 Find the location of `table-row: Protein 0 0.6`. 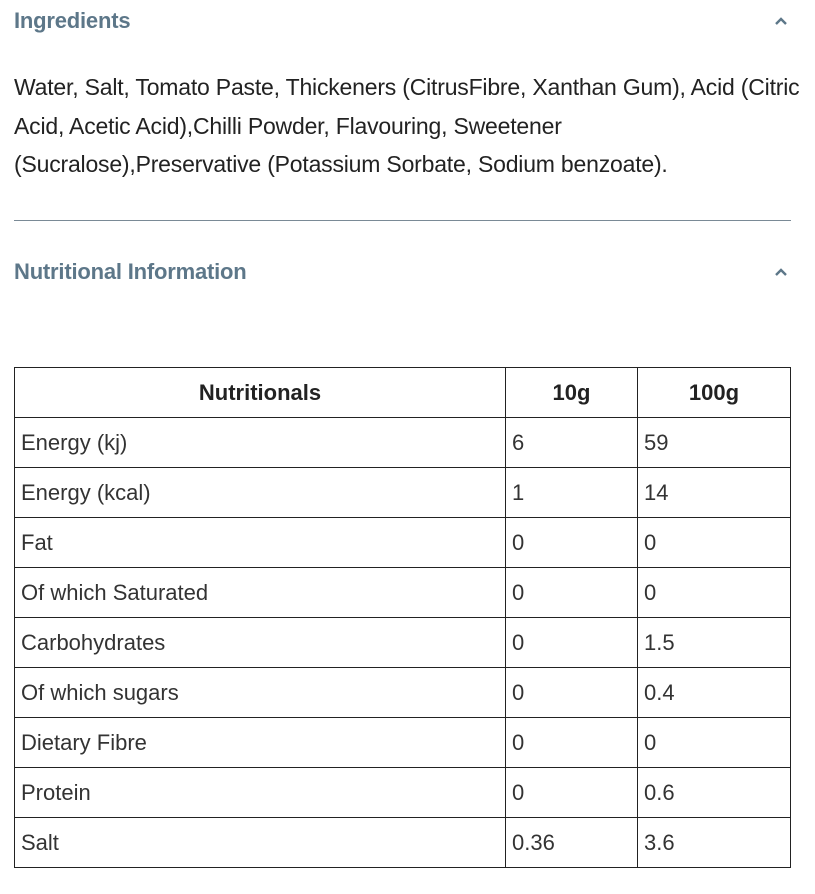

table-row: Protein 0 0.6 is located at coordinates (402, 792).